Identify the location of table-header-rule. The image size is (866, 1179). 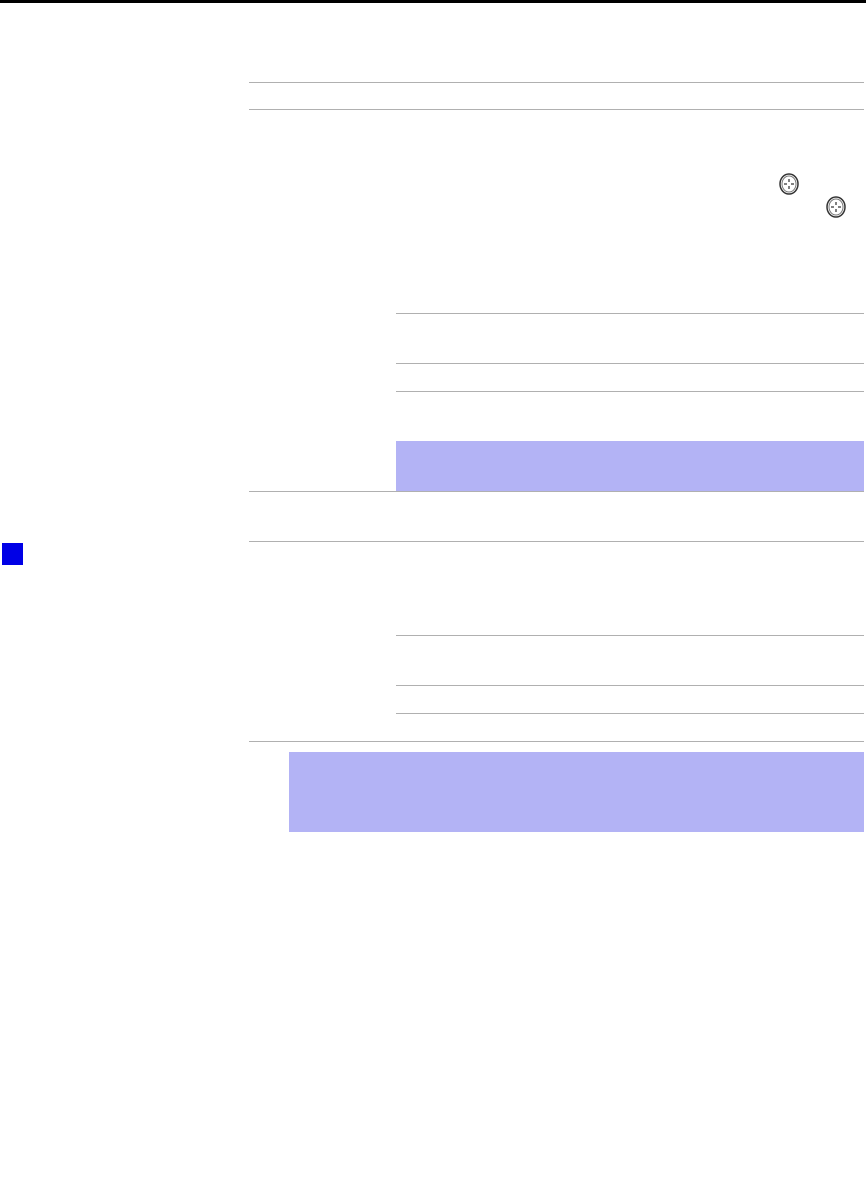
(556, 109).